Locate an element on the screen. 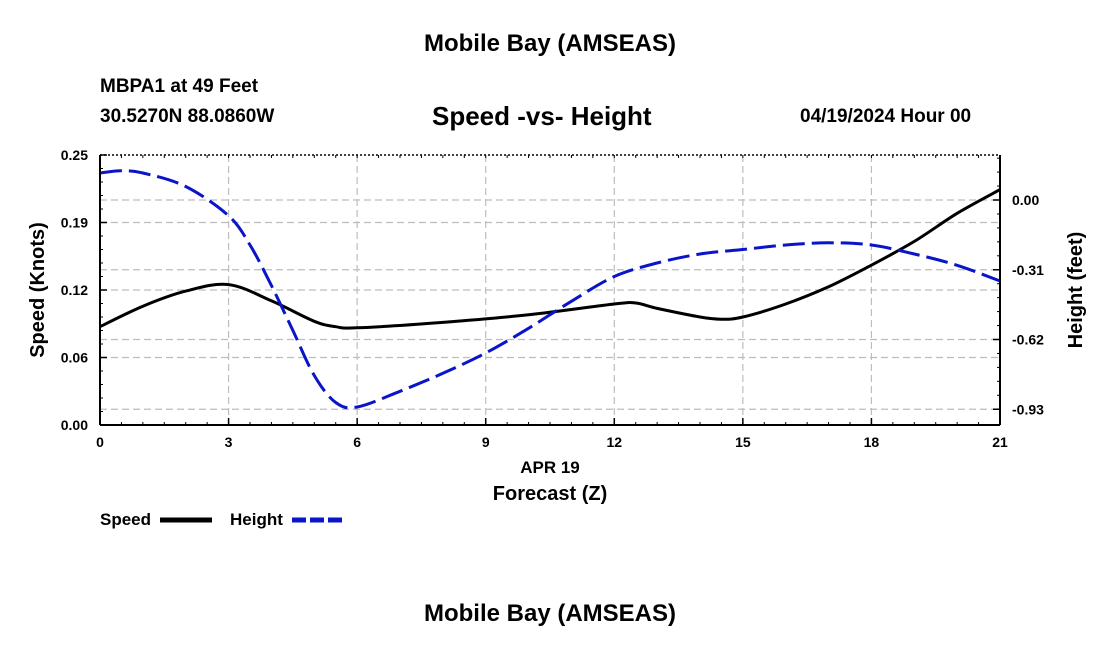 The image size is (1100, 650). chart-subtitle: Speed -vs- Height is located at coordinates (542, 116).